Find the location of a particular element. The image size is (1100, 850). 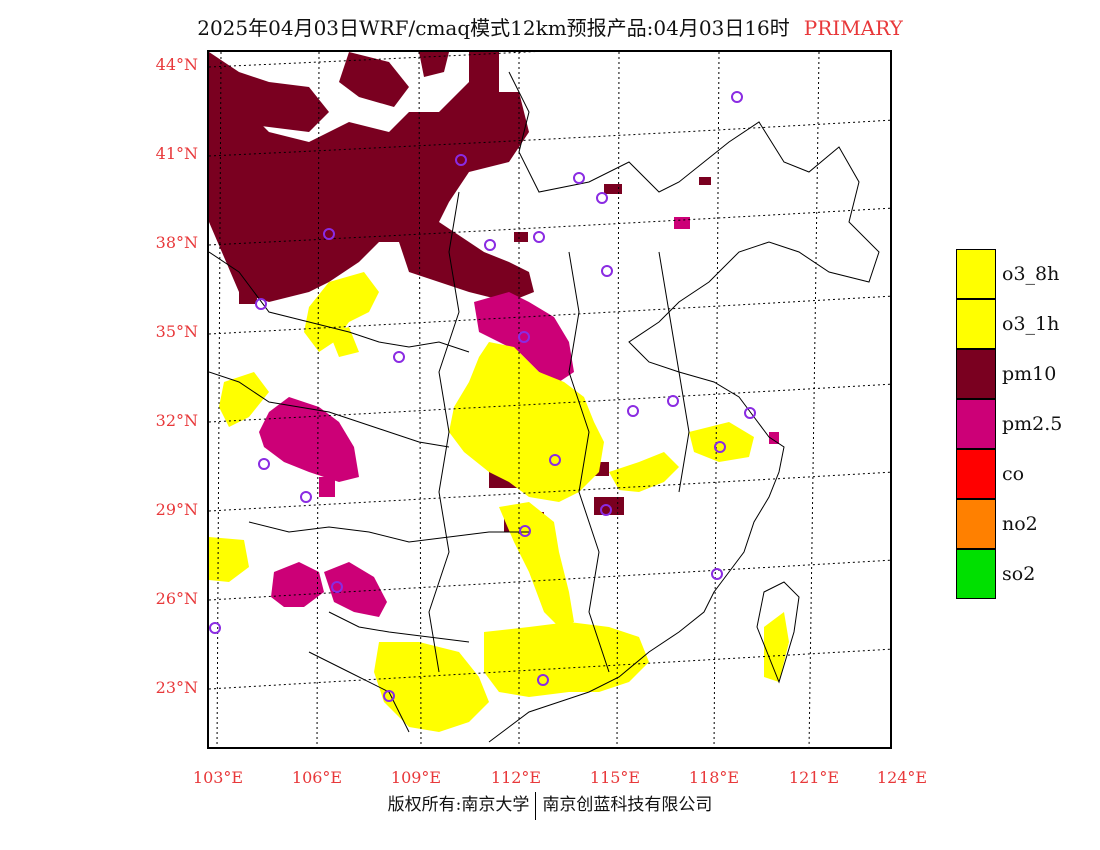

legend-label-pm10: pm10 is located at coordinates (1029, 374).